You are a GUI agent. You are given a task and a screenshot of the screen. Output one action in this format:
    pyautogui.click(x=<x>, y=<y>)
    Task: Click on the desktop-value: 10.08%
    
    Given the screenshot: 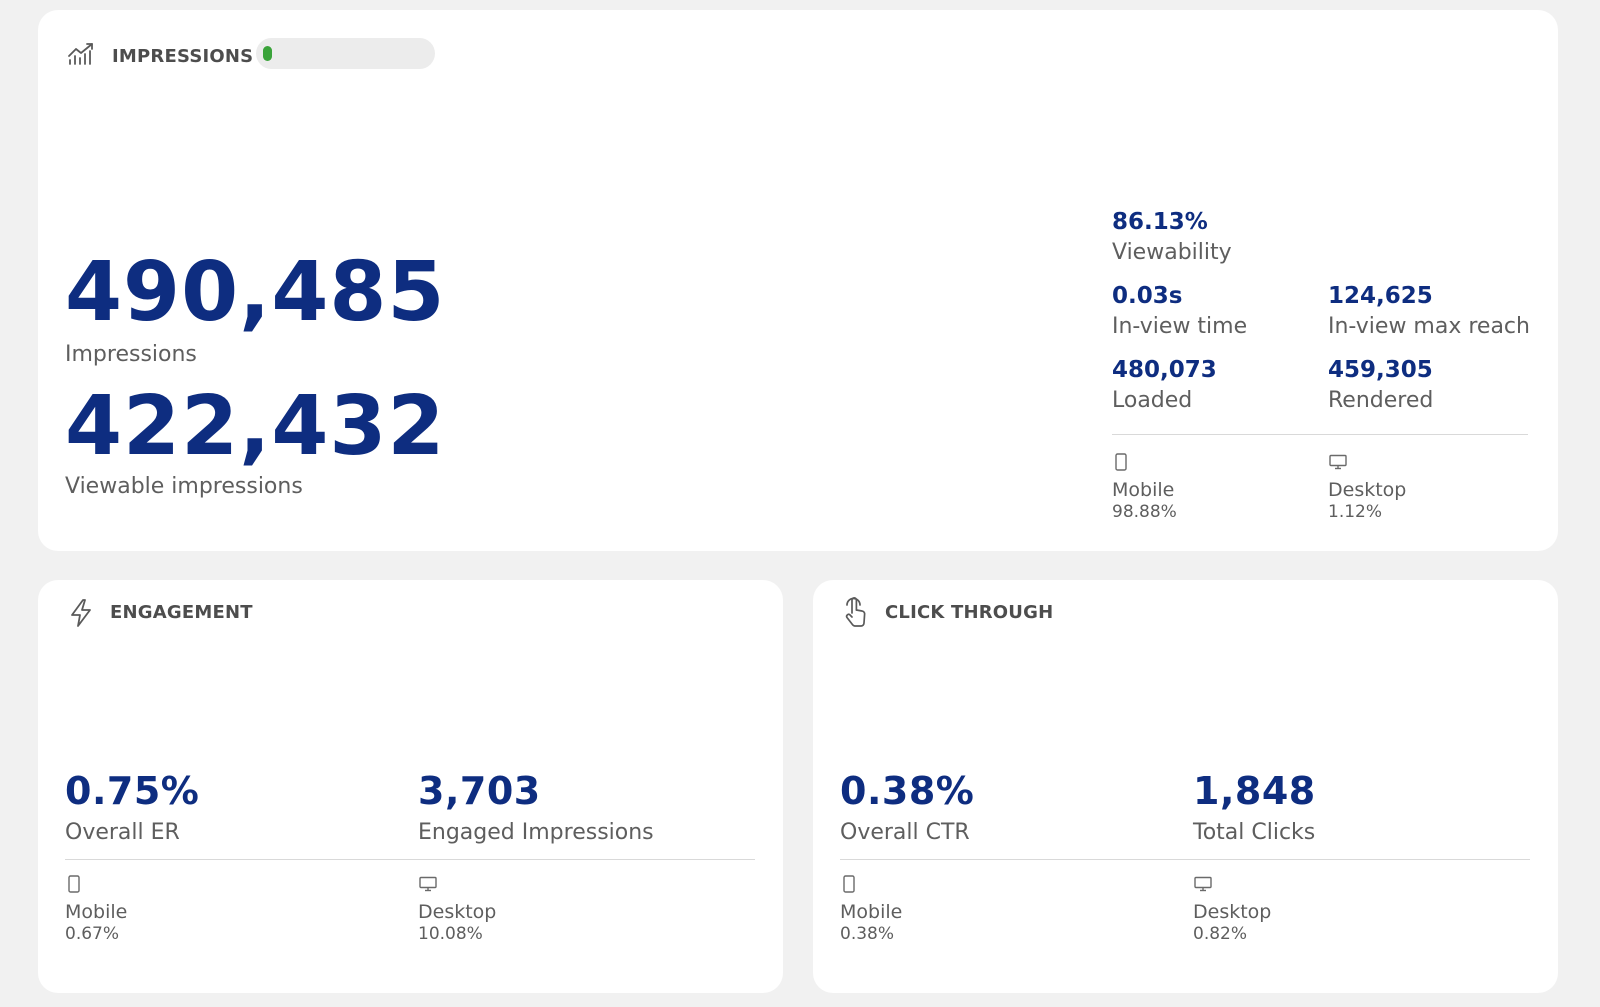 What is the action you would take?
    pyautogui.click(x=450, y=934)
    